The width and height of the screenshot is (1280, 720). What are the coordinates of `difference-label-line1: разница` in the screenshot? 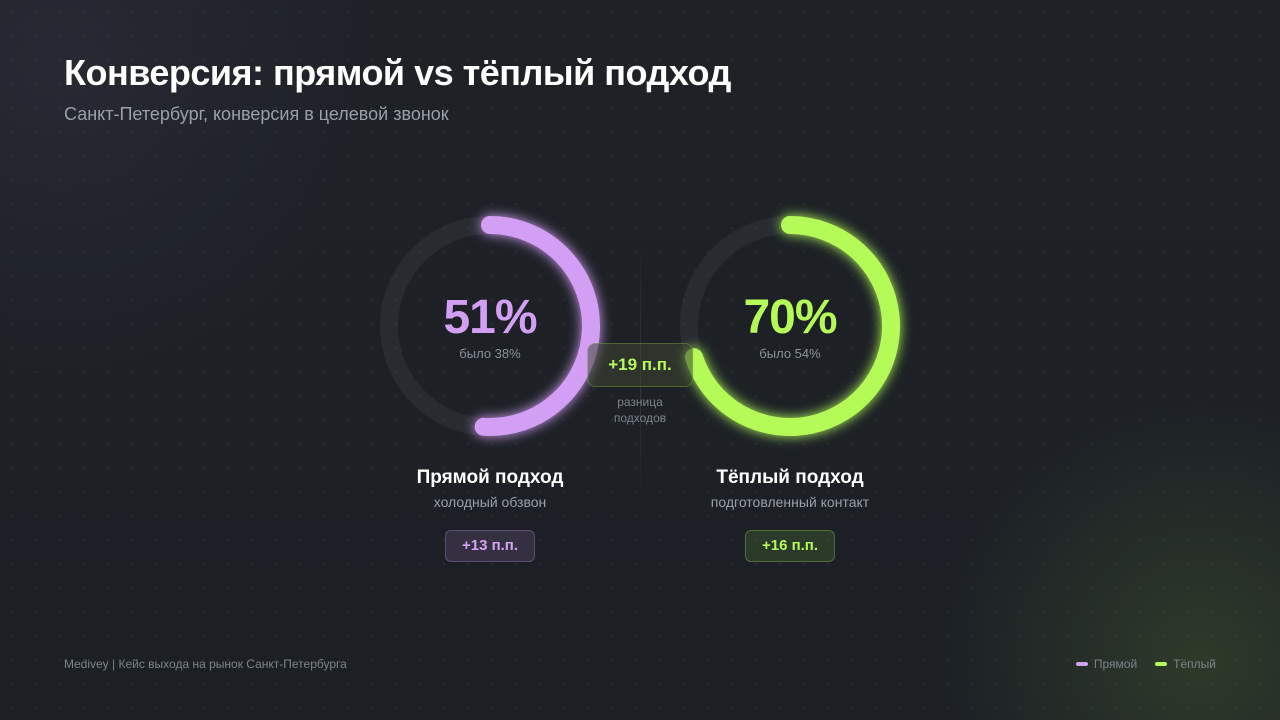 It's located at (640, 402).